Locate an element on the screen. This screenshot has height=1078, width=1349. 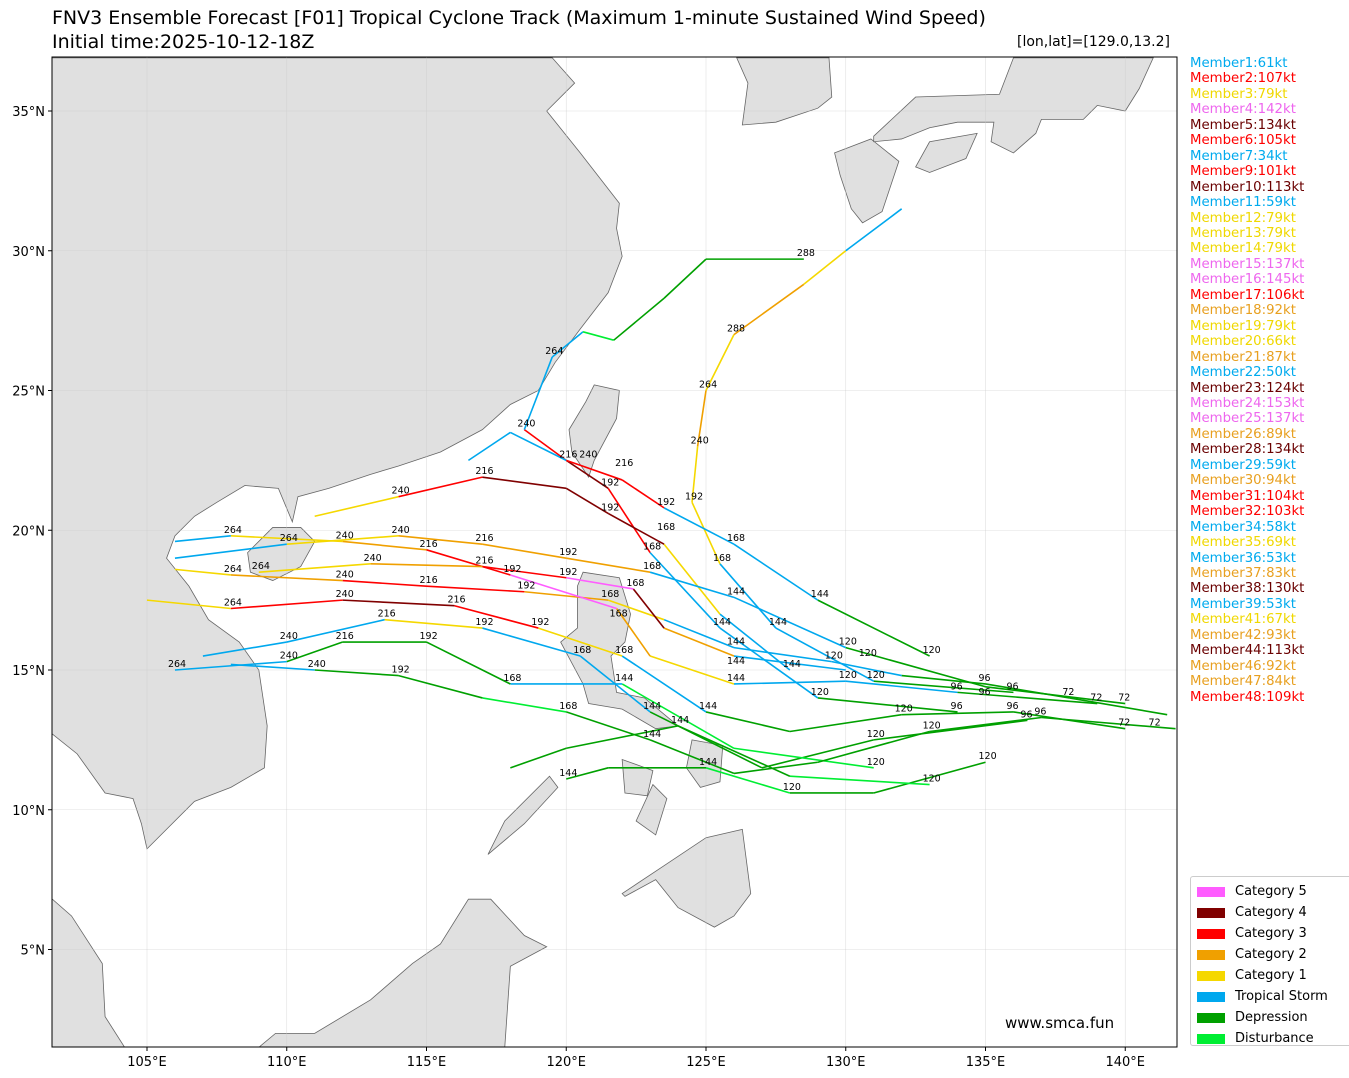
member-entry: Member20:66kt is located at coordinates (1243, 342).